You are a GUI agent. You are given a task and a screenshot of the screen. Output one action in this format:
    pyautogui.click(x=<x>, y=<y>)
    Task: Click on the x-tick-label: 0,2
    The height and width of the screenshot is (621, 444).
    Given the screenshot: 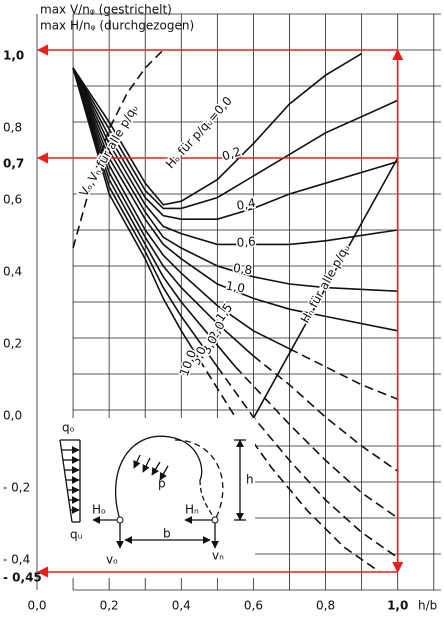 What is the action you would take?
    pyautogui.click(x=109, y=606)
    